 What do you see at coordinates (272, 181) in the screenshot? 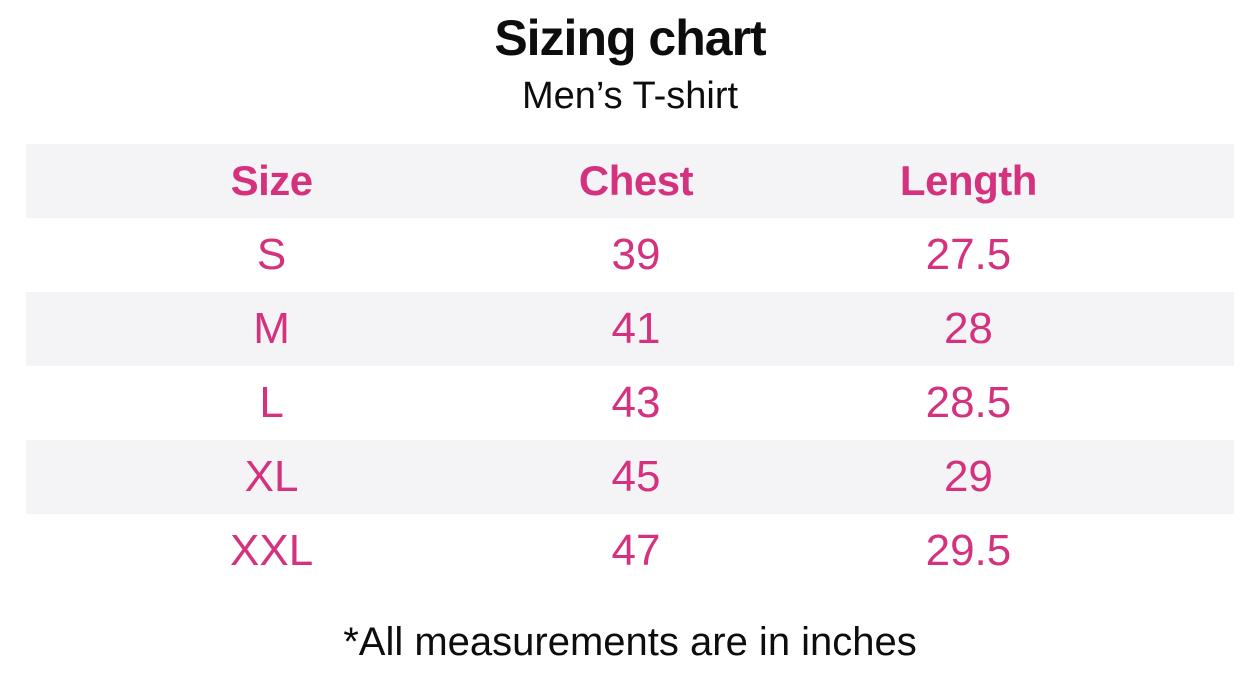
I see `column-header-size: Size` at bounding box center [272, 181].